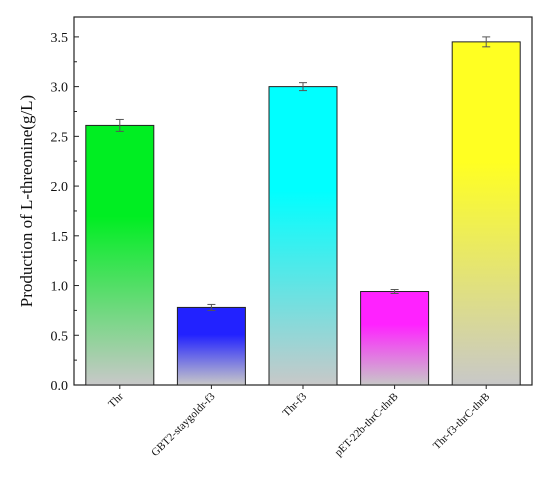 Image resolution: width=550 pixels, height=482 pixels. Describe the element at coordinates (26, 201) in the screenshot. I see `y-axis-title: Production of L-threonine(g/L)` at that location.